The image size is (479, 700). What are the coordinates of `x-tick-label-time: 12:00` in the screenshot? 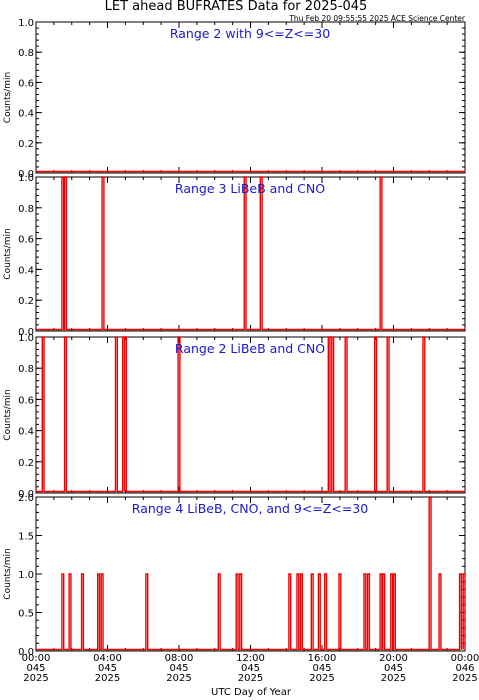 It's located at (250, 658).